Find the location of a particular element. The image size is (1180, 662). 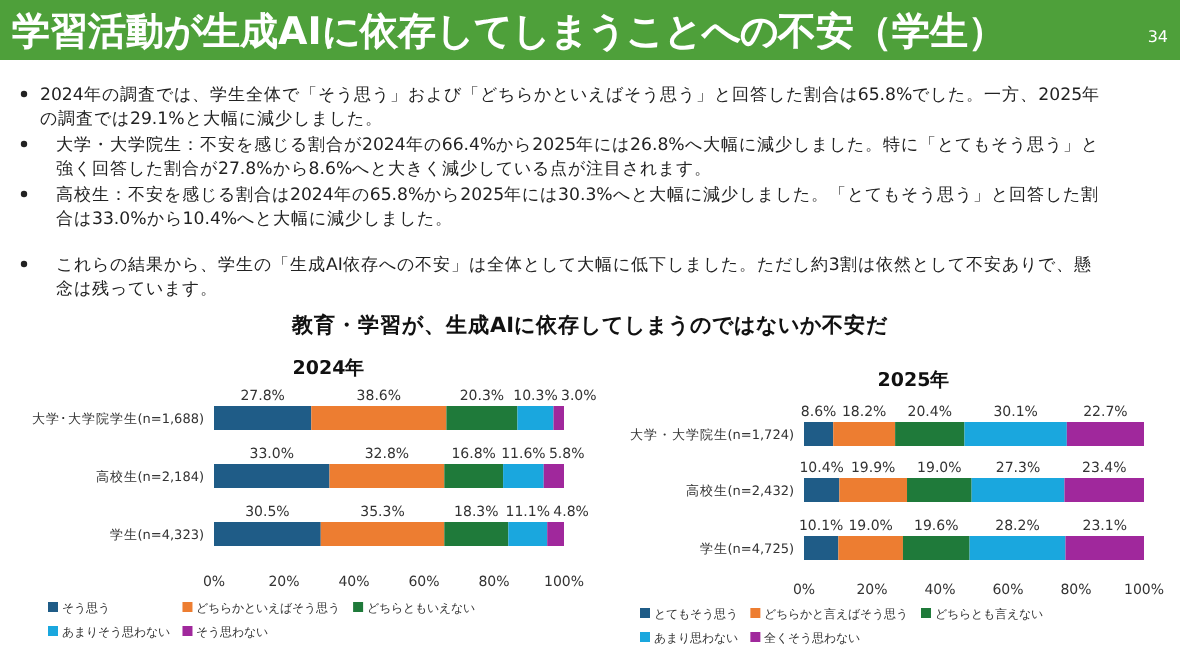

chart-title: 2025年 is located at coordinates (914, 380).